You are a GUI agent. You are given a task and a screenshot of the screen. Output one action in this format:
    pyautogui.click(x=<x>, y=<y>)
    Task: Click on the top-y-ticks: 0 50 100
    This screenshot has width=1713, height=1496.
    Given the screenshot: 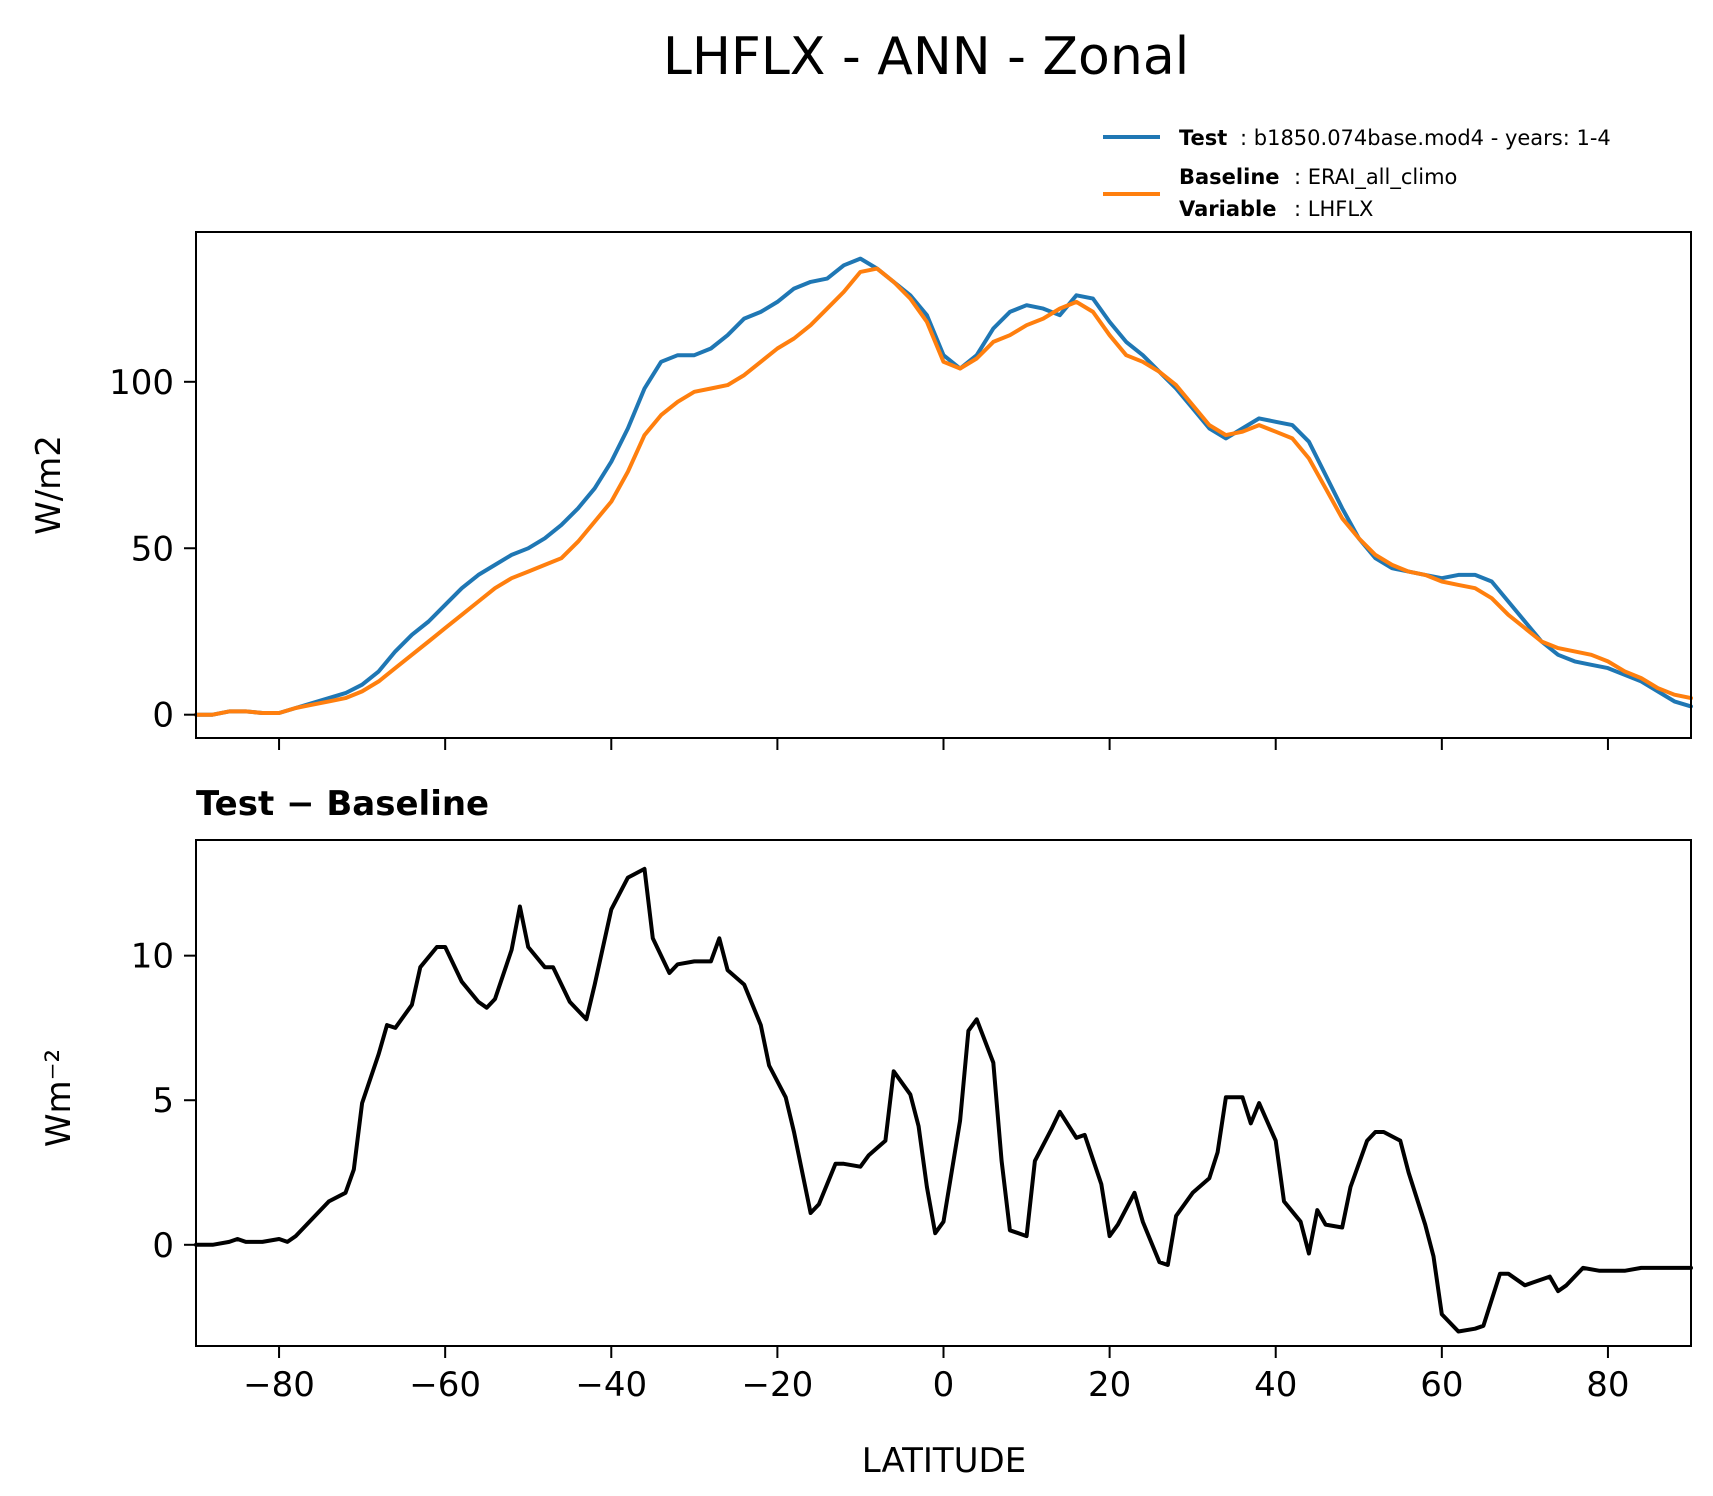 What is the action you would take?
    pyautogui.click(x=152, y=549)
    